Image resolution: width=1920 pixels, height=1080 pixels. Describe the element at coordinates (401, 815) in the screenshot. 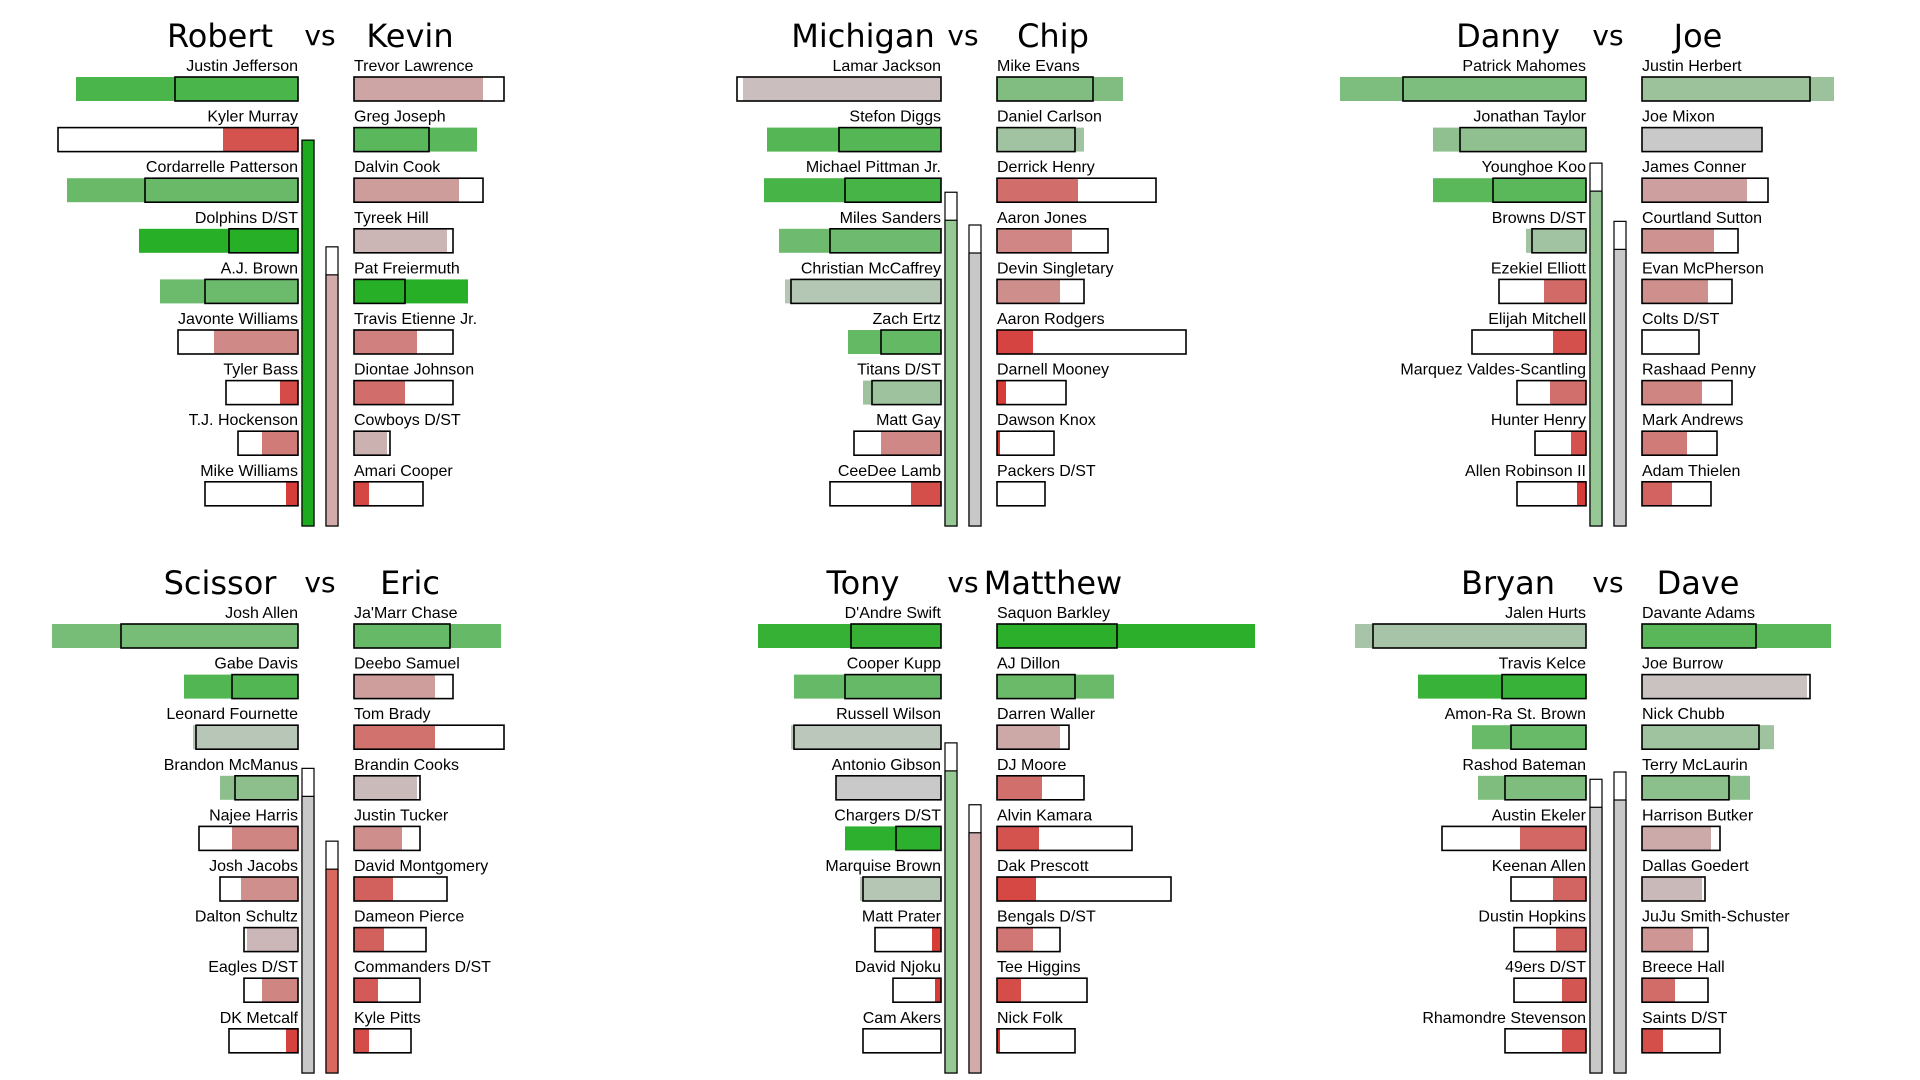

I see `player-label: Justin Tucker` at that location.